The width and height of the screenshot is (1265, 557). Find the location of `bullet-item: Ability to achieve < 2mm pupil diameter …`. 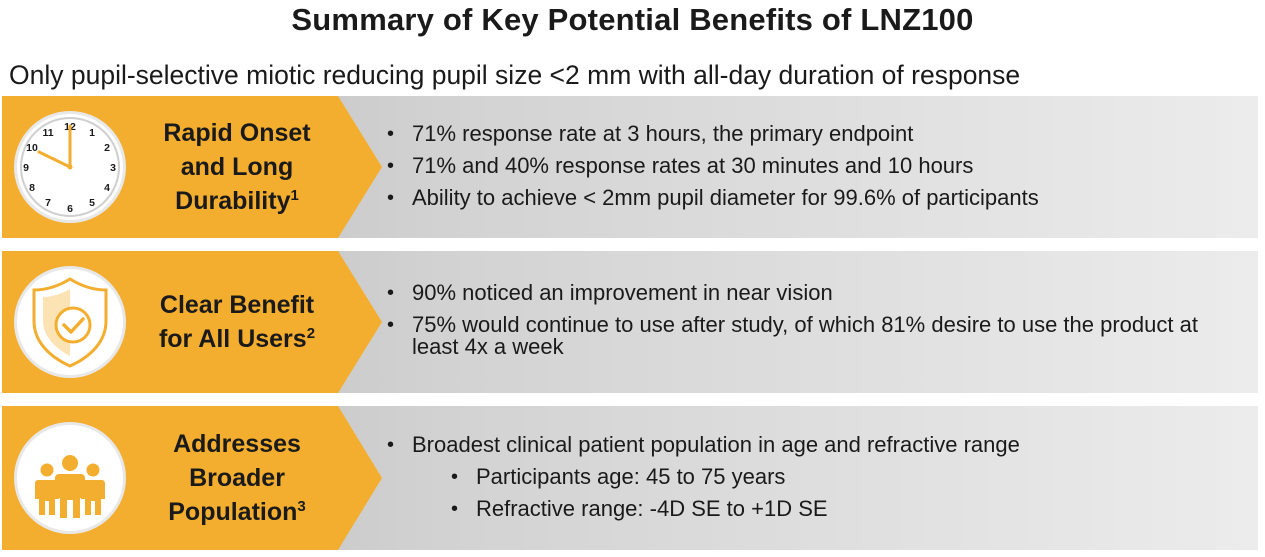

bullet-item: Ability to achieve < 2mm pupil diameter … is located at coordinates (806, 198).